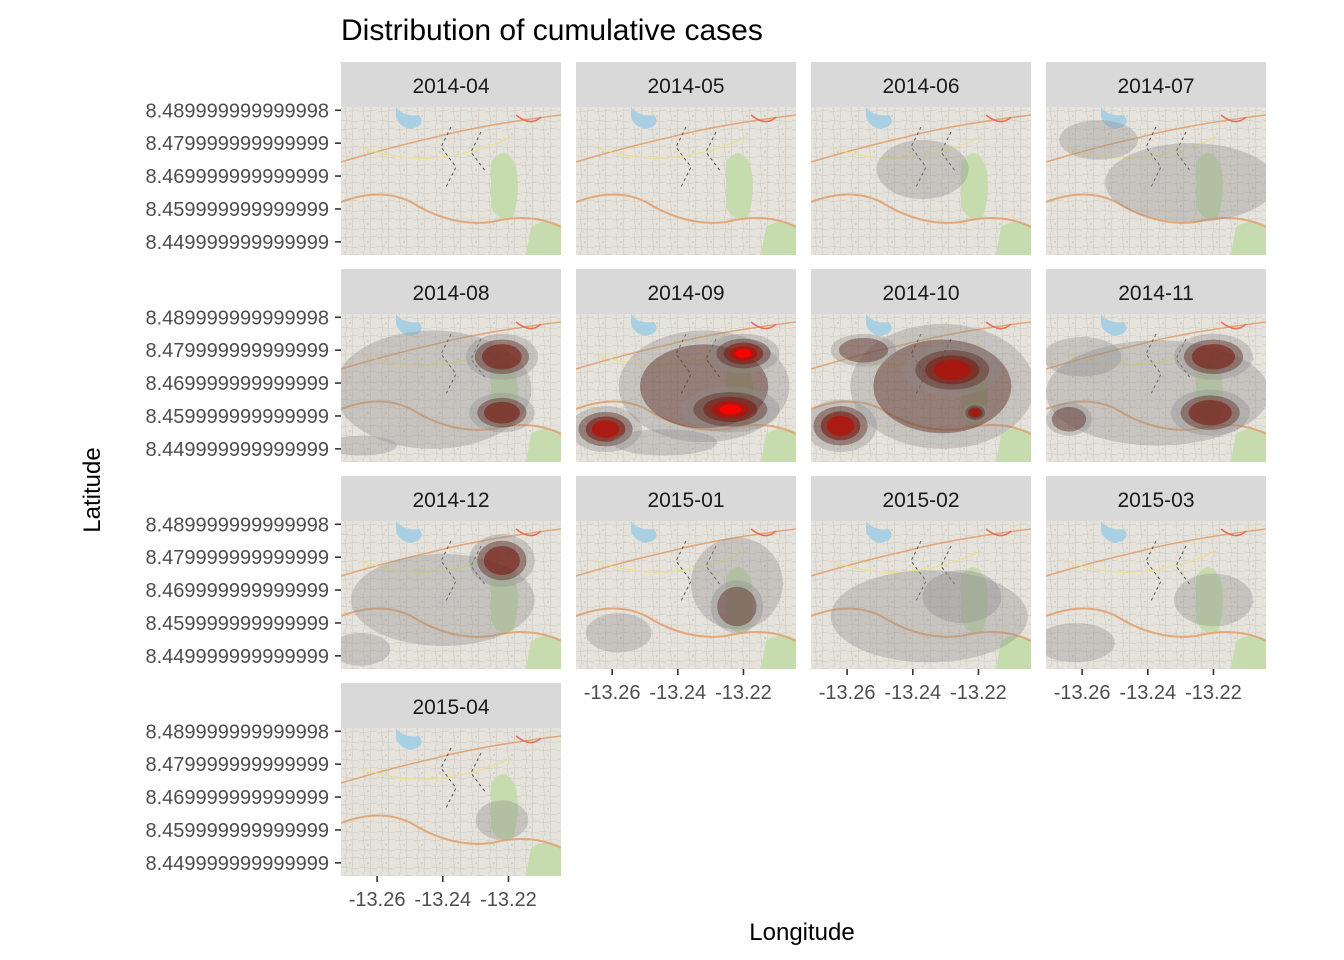  Describe the element at coordinates (920, 293) in the screenshot. I see `facet-label: 2014-10` at that location.